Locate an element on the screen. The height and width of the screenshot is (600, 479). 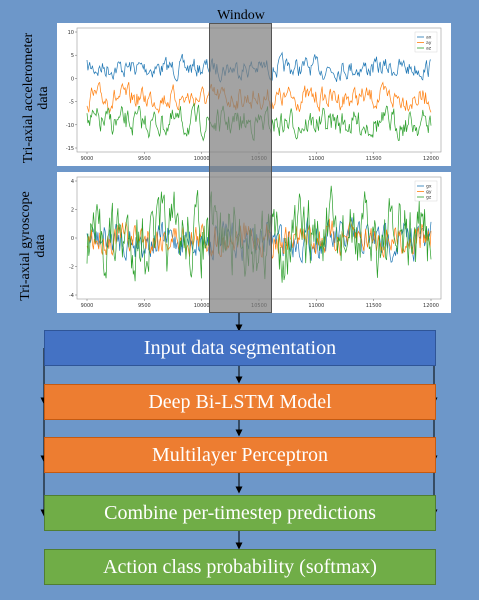
gyroscope-xtick-label: 11000 is located at coordinates (316, 306).